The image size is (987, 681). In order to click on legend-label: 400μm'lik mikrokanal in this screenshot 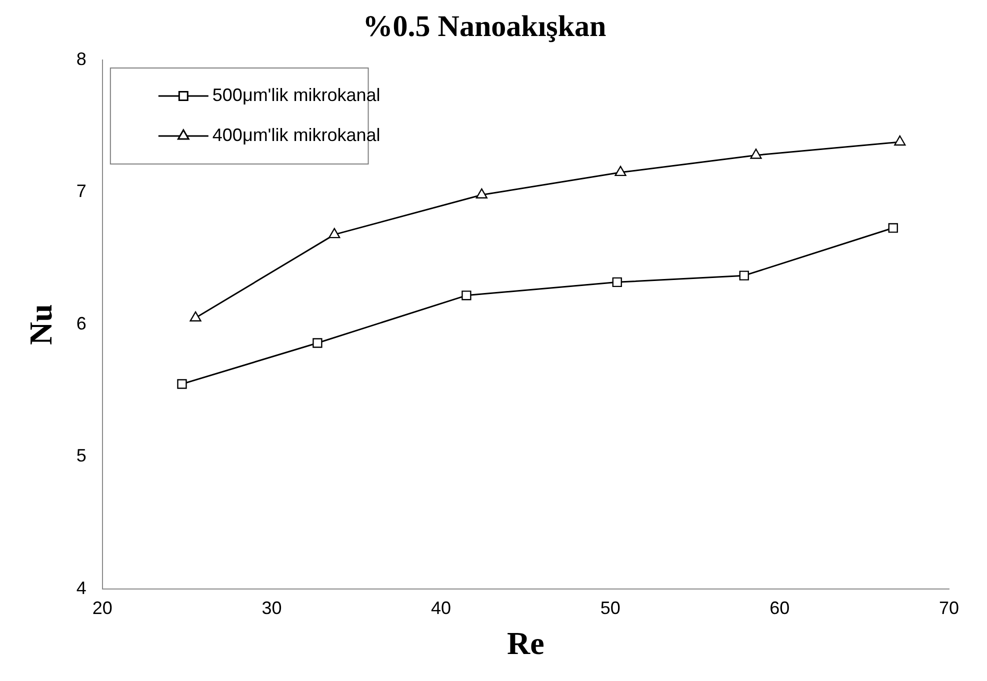, I will do `click(296, 134)`.